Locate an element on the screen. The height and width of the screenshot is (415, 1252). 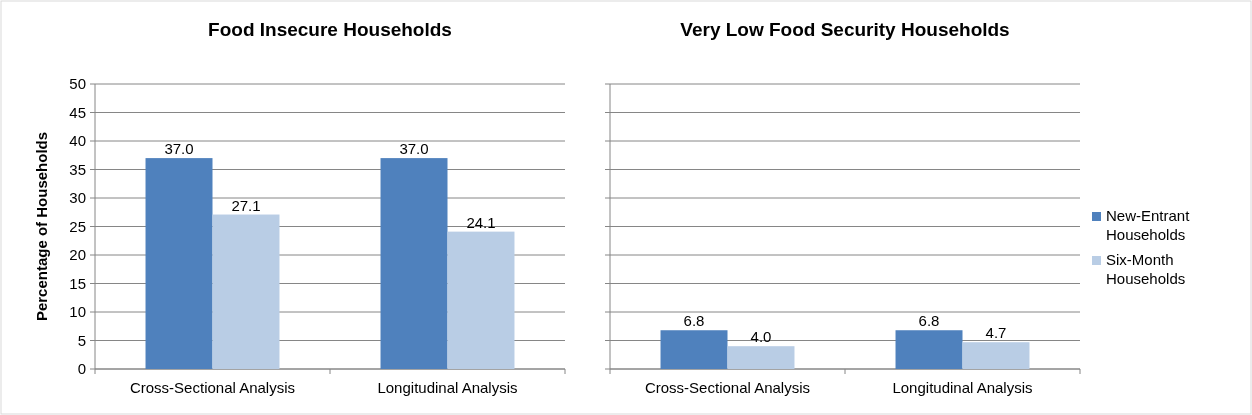
y-tick-label: 15 is located at coordinates (77, 283).